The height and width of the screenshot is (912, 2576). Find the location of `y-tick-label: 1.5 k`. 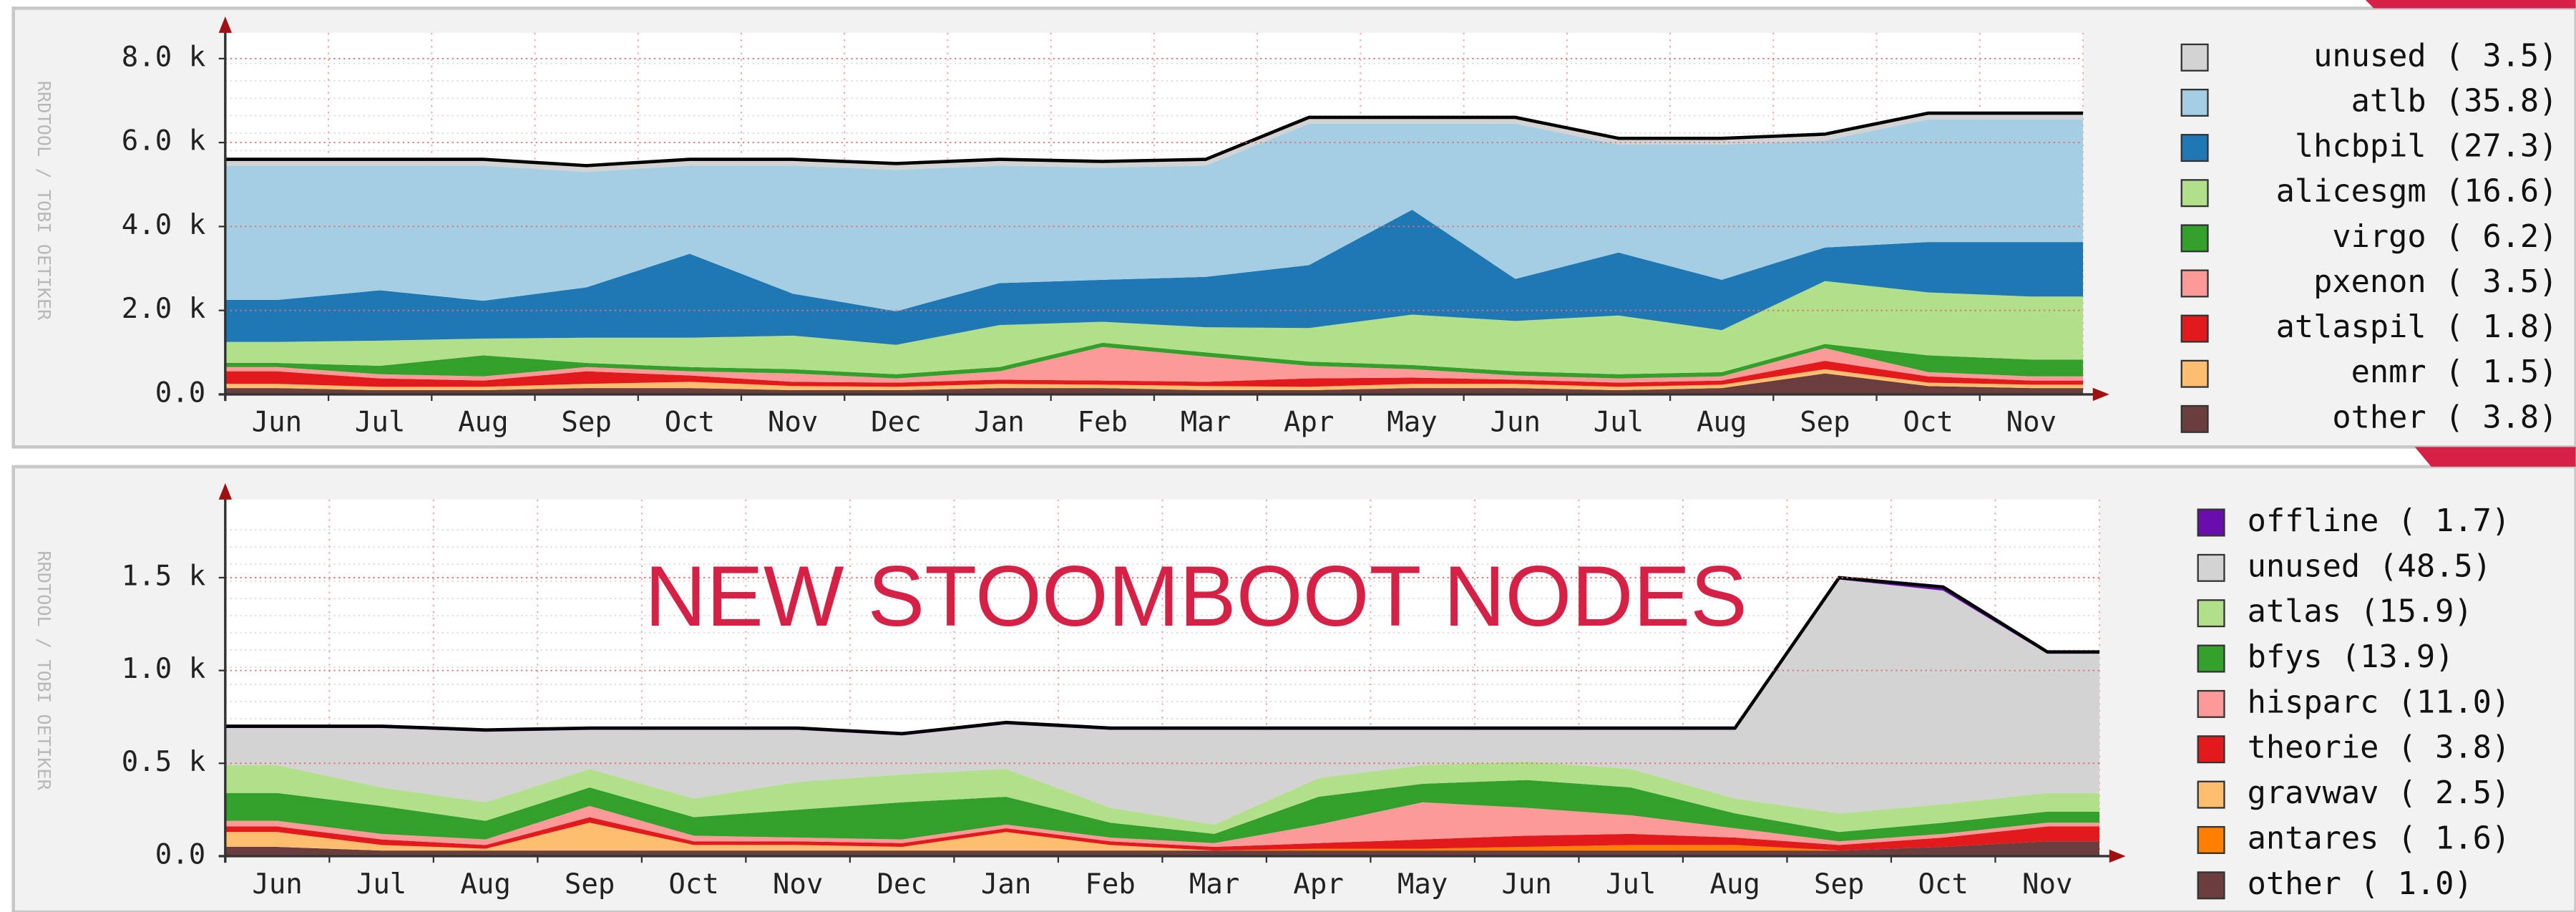

y-tick-label: 1.5 k is located at coordinates (163, 576).